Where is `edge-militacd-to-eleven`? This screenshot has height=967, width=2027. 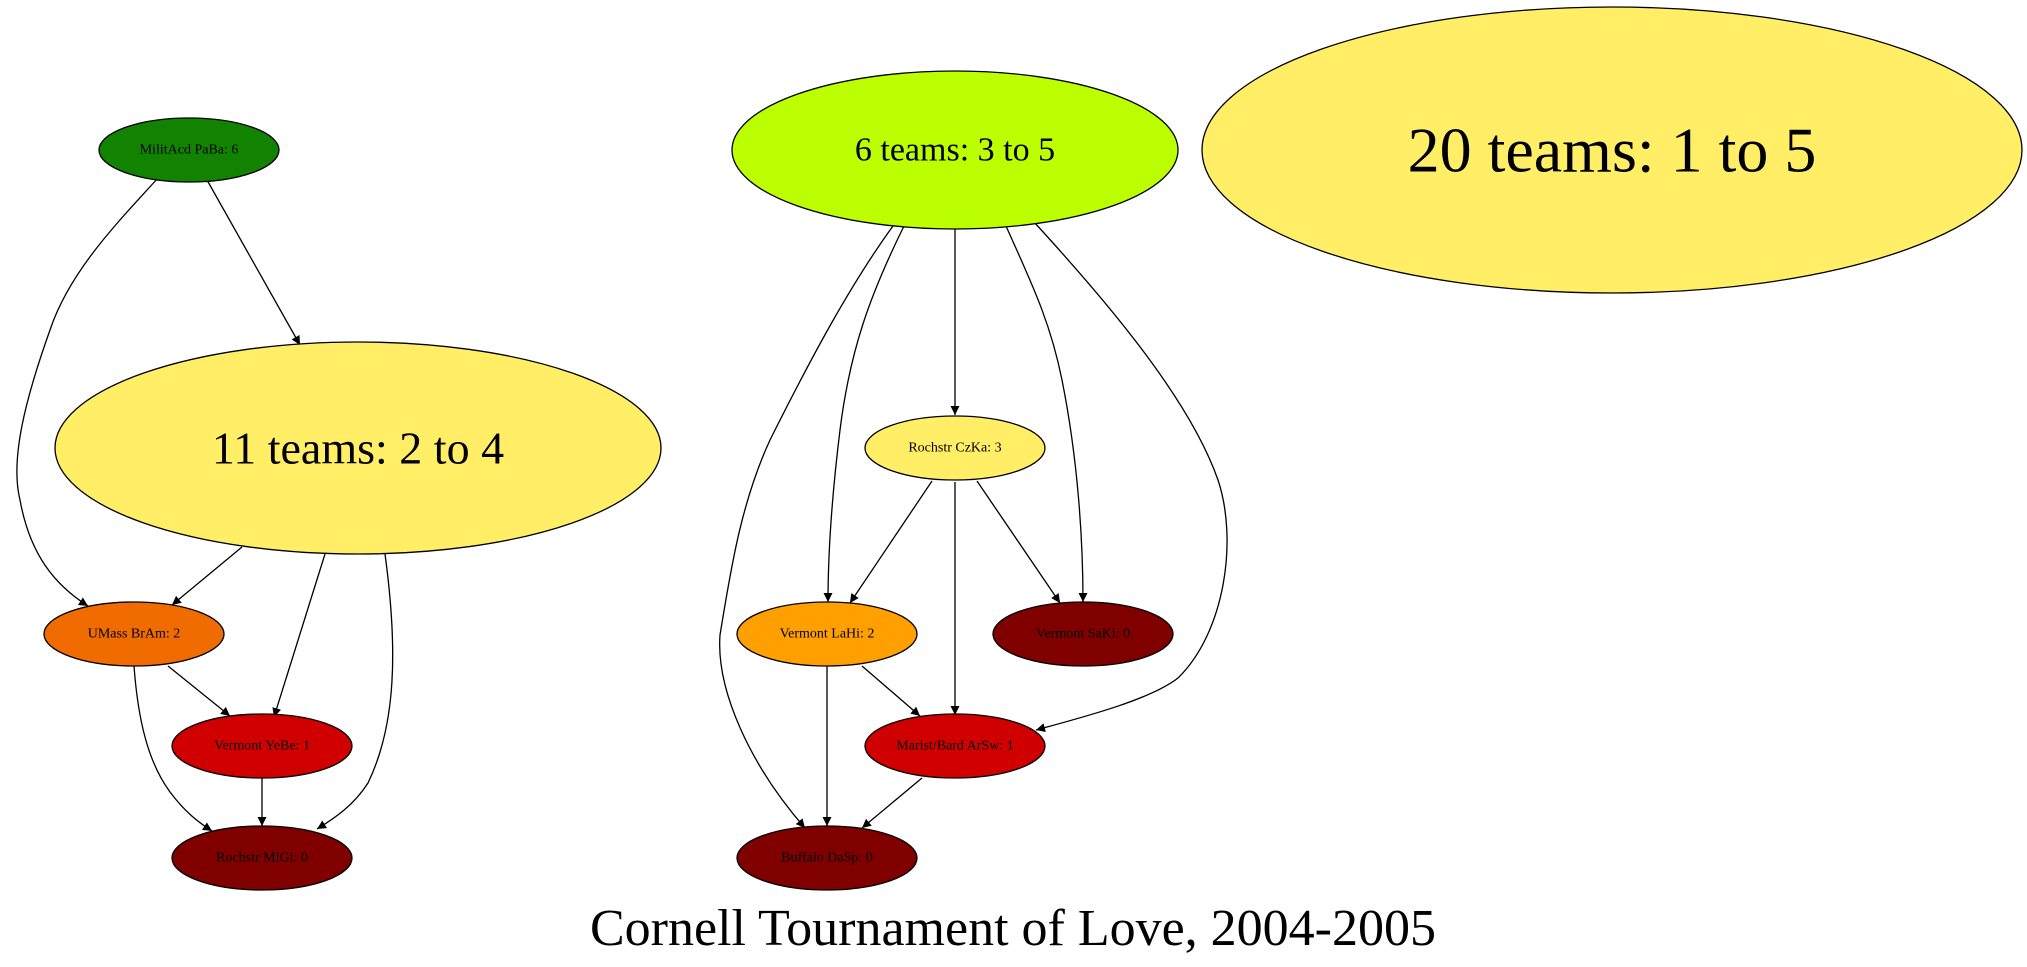
edge-militacd-to-eleven is located at coordinates (253, 262).